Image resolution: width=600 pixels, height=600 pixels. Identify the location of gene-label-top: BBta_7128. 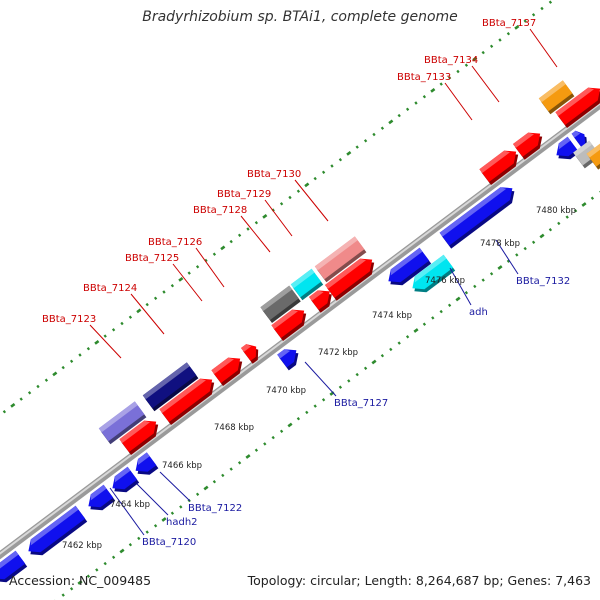
(220, 210).